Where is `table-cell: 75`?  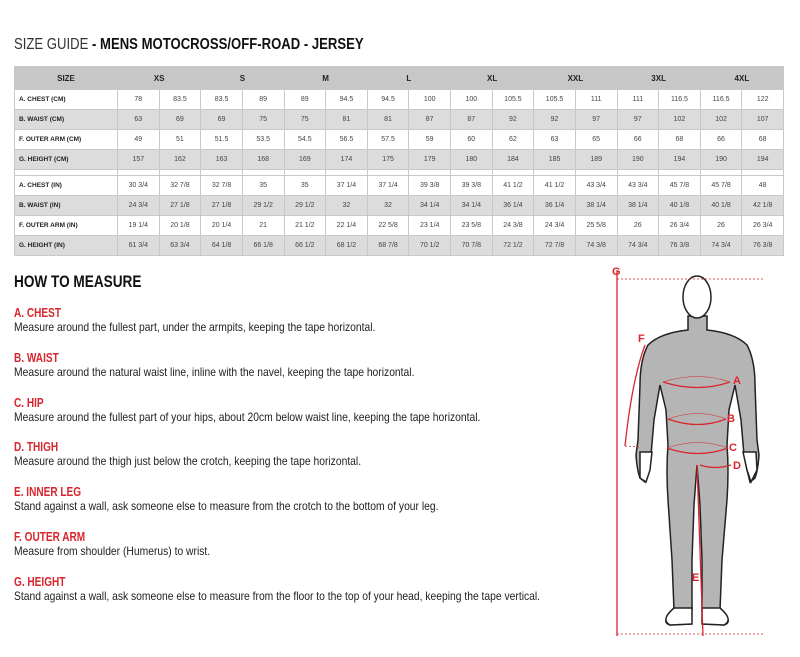
table-cell: 75 is located at coordinates (305, 119).